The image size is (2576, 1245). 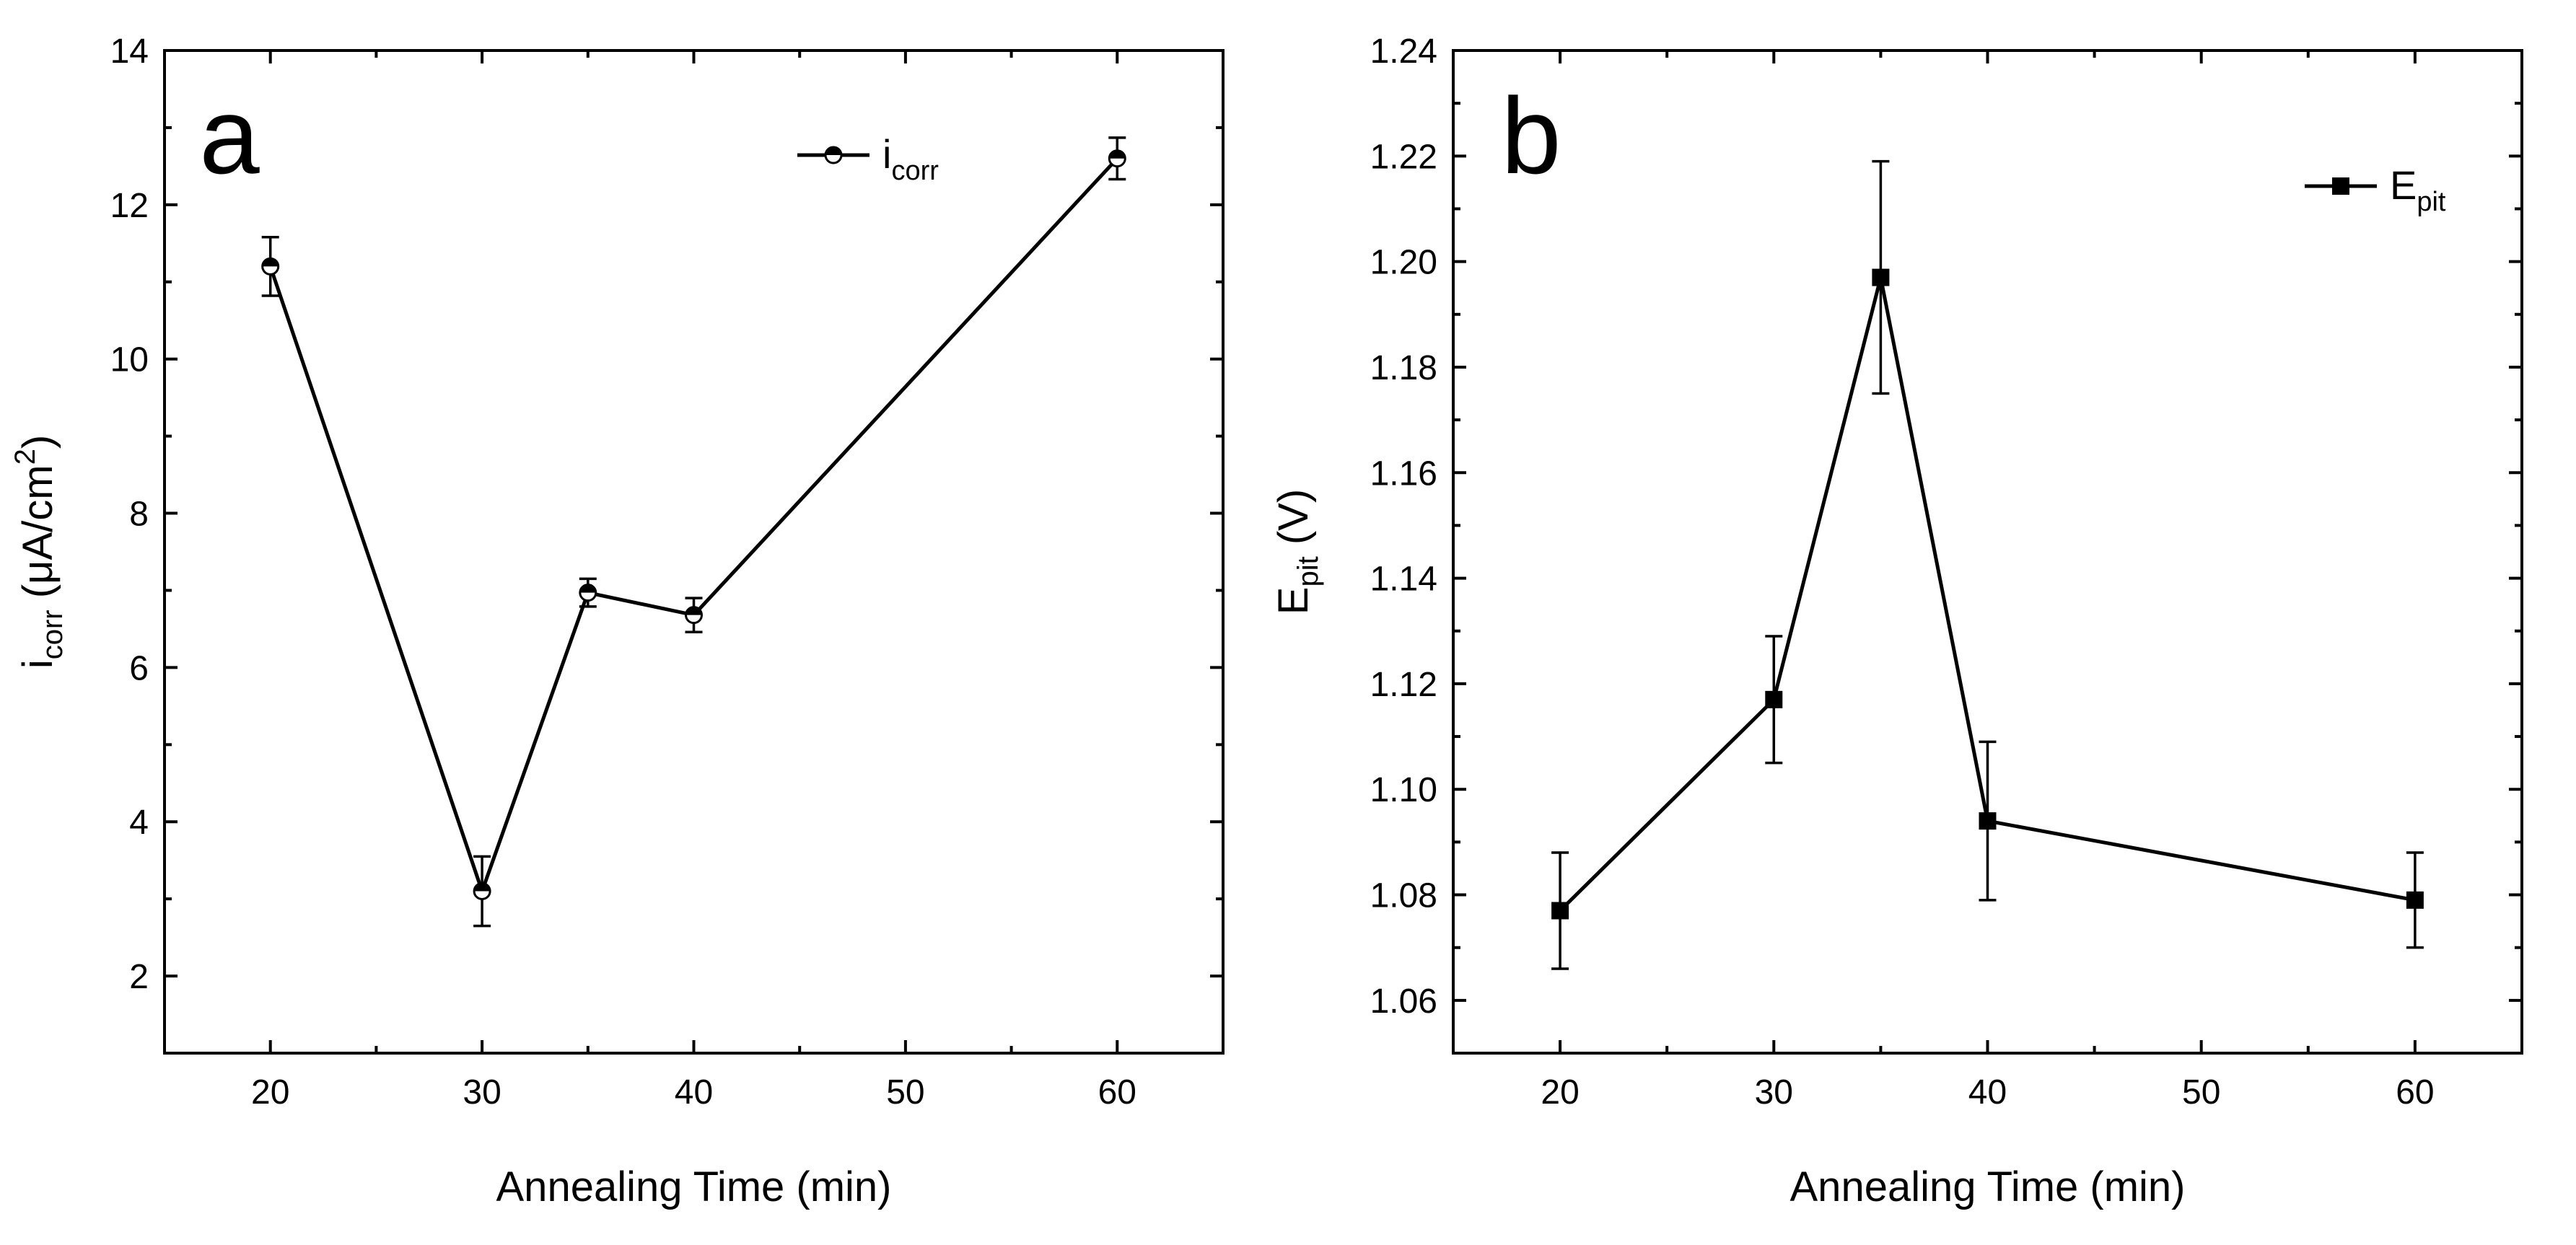 I want to click on y-axis-label: icorr (μA/cm2), so click(x=39, y=552).